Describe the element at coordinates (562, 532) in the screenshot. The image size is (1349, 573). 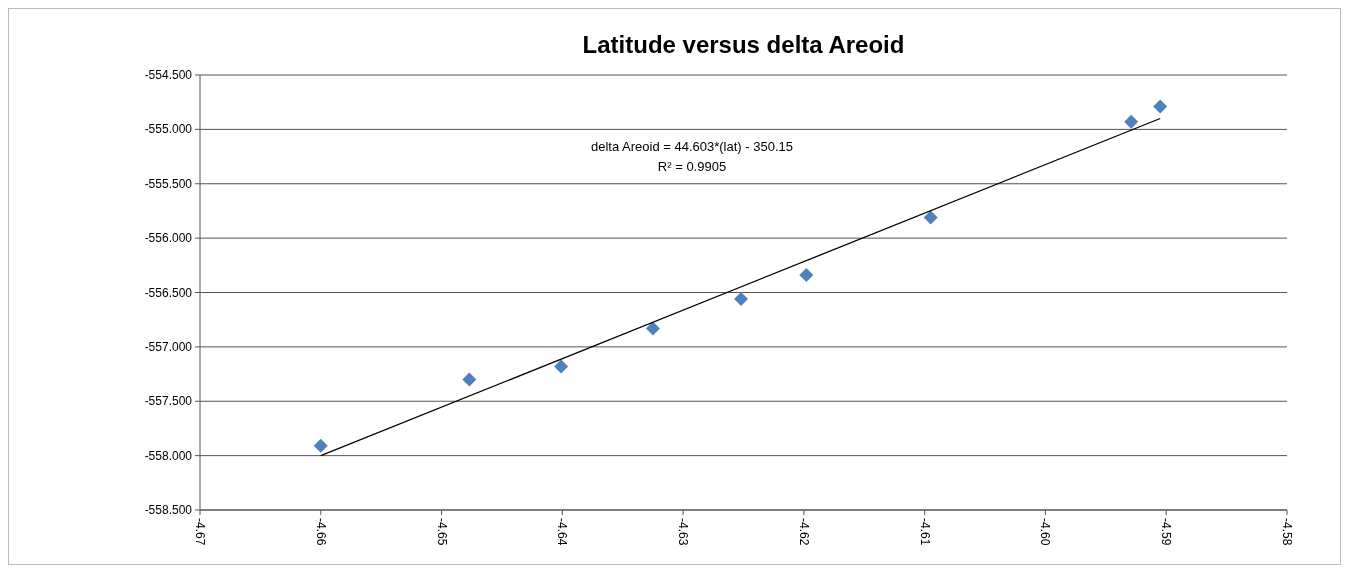
I see `x-tick-label: -4.64` at that location.